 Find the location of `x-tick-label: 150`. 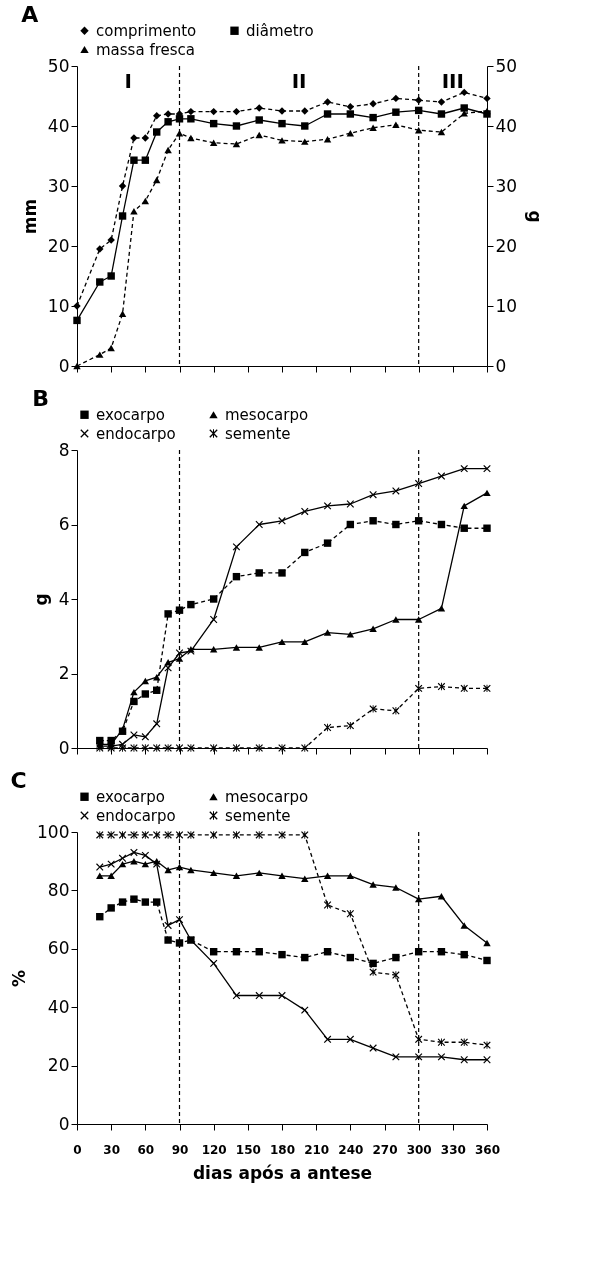

x-tick-label: 150 is located at coordinates (248, 1149).